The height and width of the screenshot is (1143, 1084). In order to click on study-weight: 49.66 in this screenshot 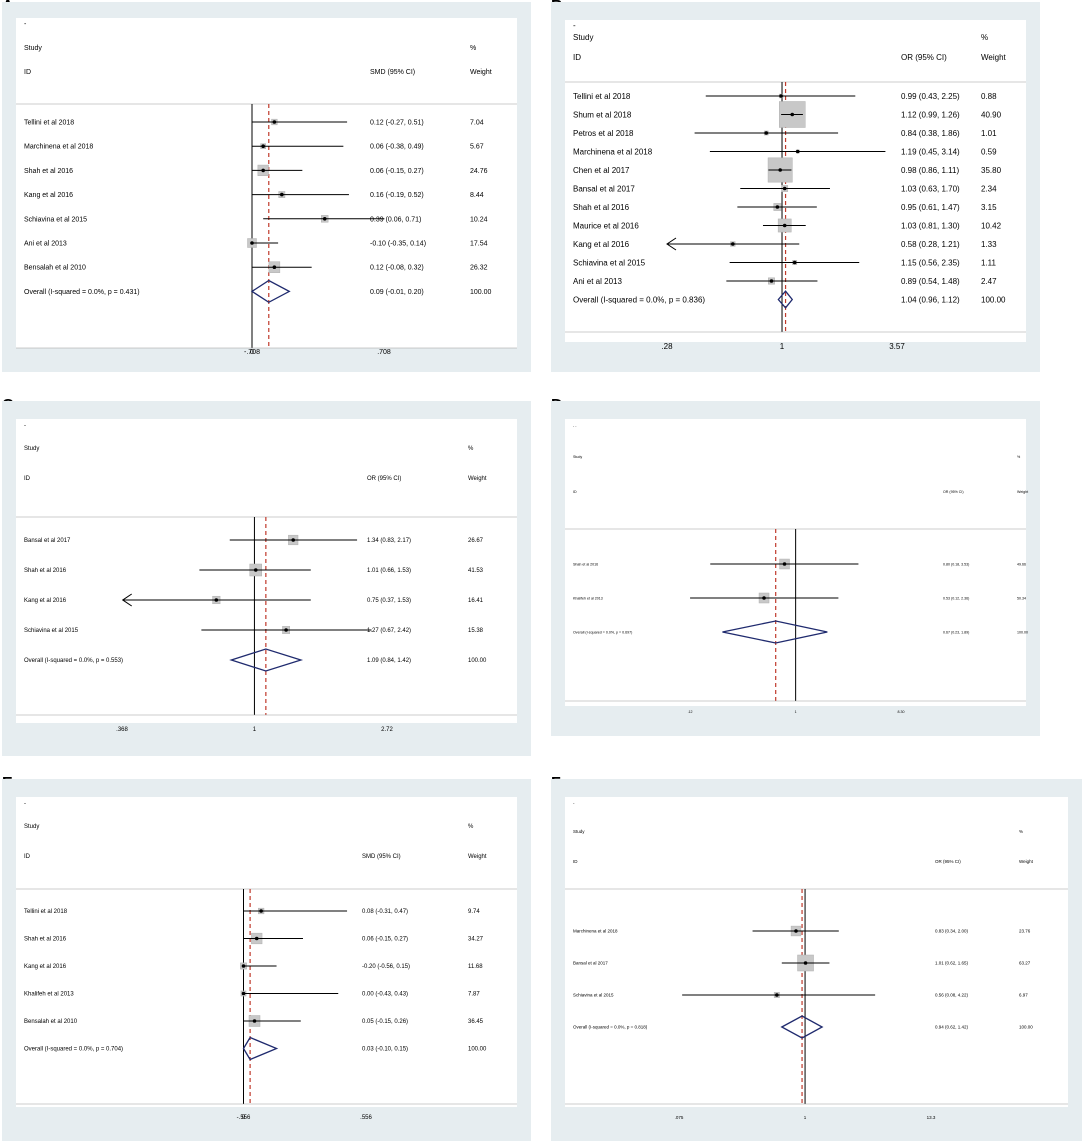, I will do `click(1021, 564)`.